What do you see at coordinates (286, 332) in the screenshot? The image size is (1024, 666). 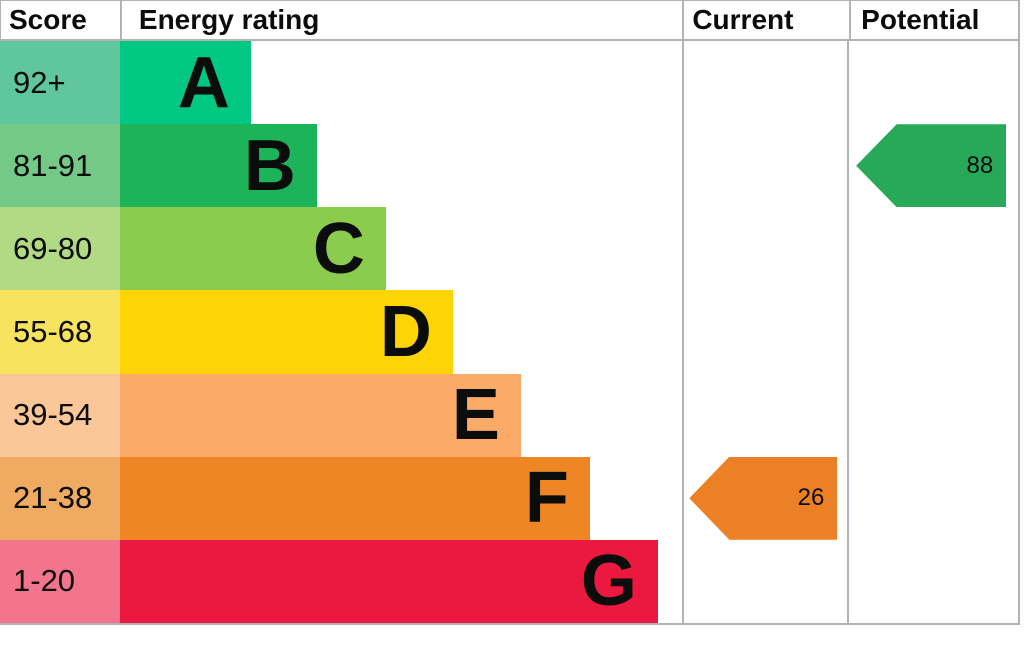 I see `rating-bar-d: D` at bounding box center [286, 332].